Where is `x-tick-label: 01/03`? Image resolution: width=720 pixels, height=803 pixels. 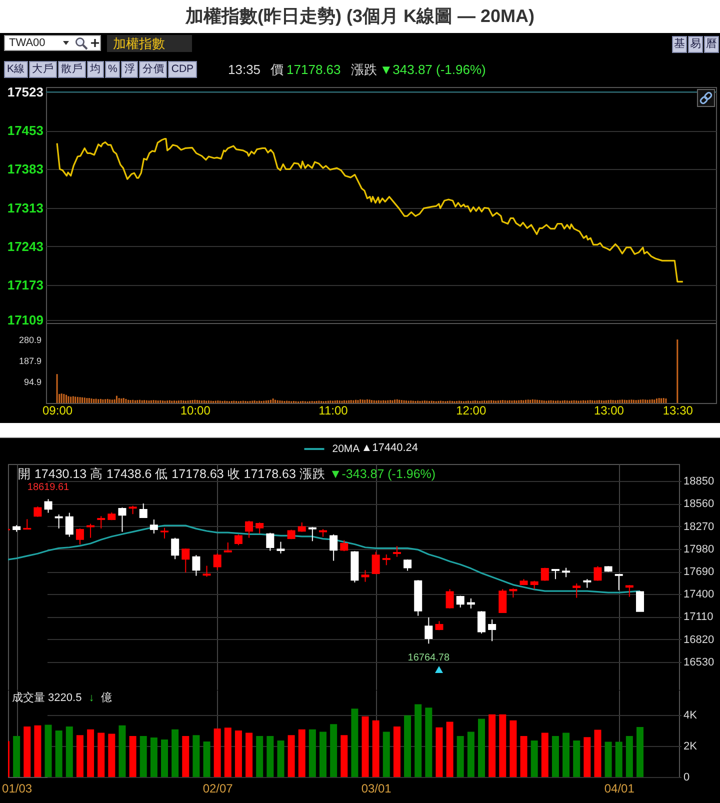
x-tick-label: 01/03 is located at coordinates (17, 789).